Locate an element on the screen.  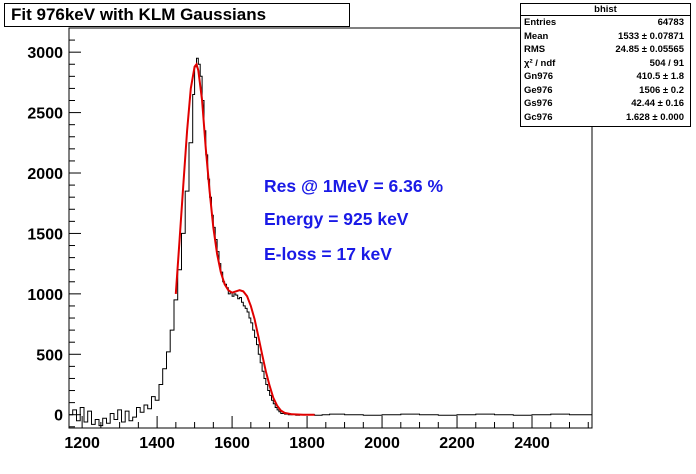
x-tick-label: 1600 is located at coordinates (232, 443).